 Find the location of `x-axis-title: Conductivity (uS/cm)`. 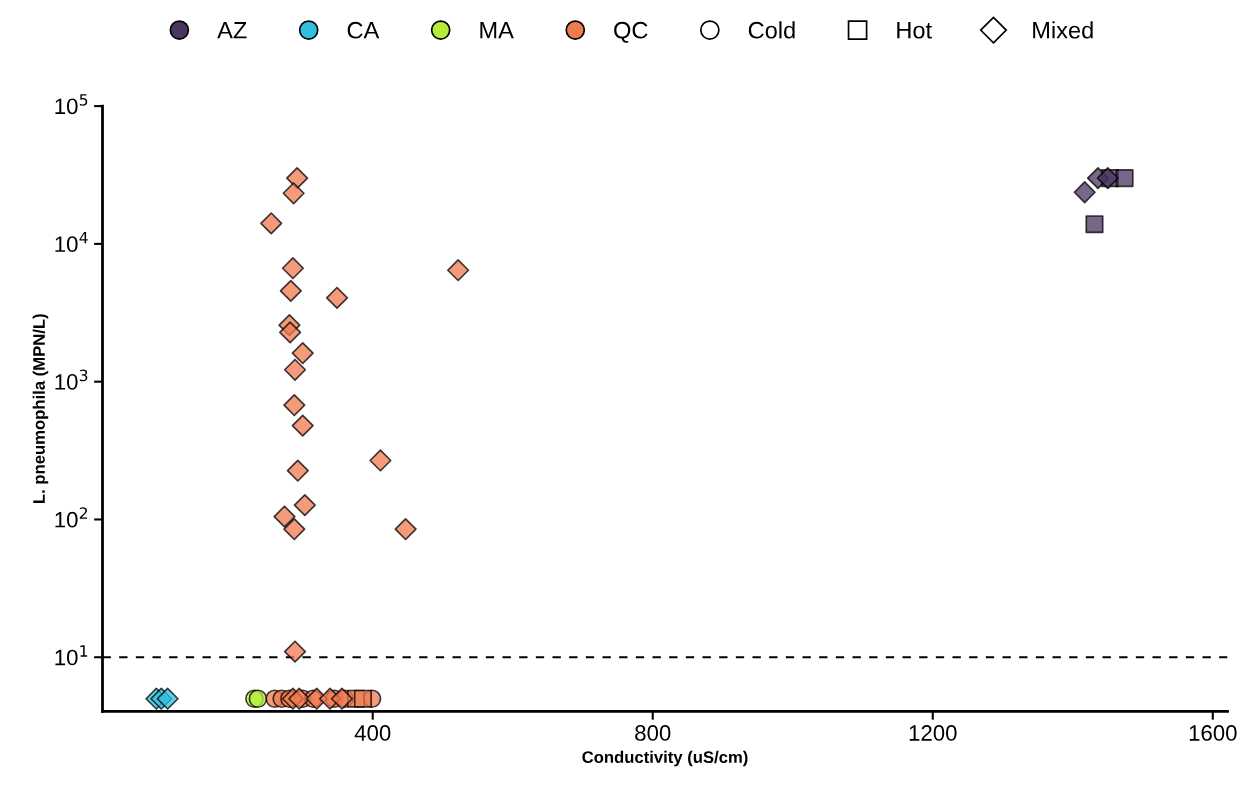

x-axis-title: Conductivity (uS/cm) is located at coordinates (665, 758).